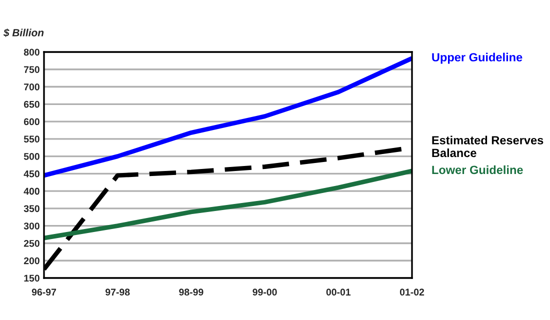  Describe the element at coordinates (32, 191) in the screenshot. I see `y-tick-label: 400` at that location.